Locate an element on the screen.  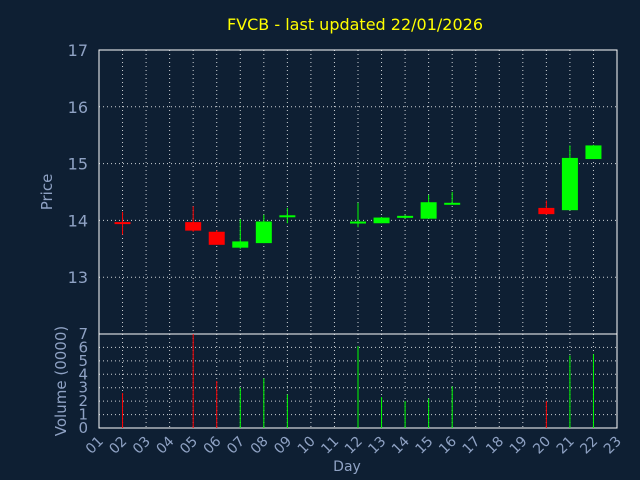
price-tick-label: 16 is located at coordinates (78, 107).